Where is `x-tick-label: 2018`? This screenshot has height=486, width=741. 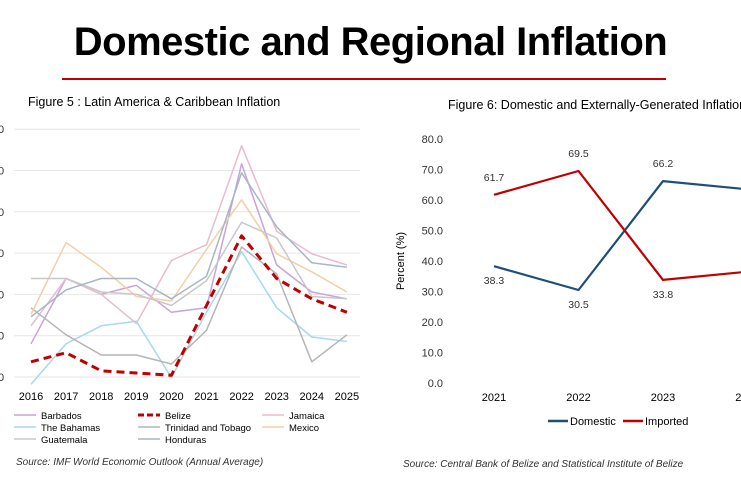 x-tick-label: 2018 is located at coordinates (101, 397).